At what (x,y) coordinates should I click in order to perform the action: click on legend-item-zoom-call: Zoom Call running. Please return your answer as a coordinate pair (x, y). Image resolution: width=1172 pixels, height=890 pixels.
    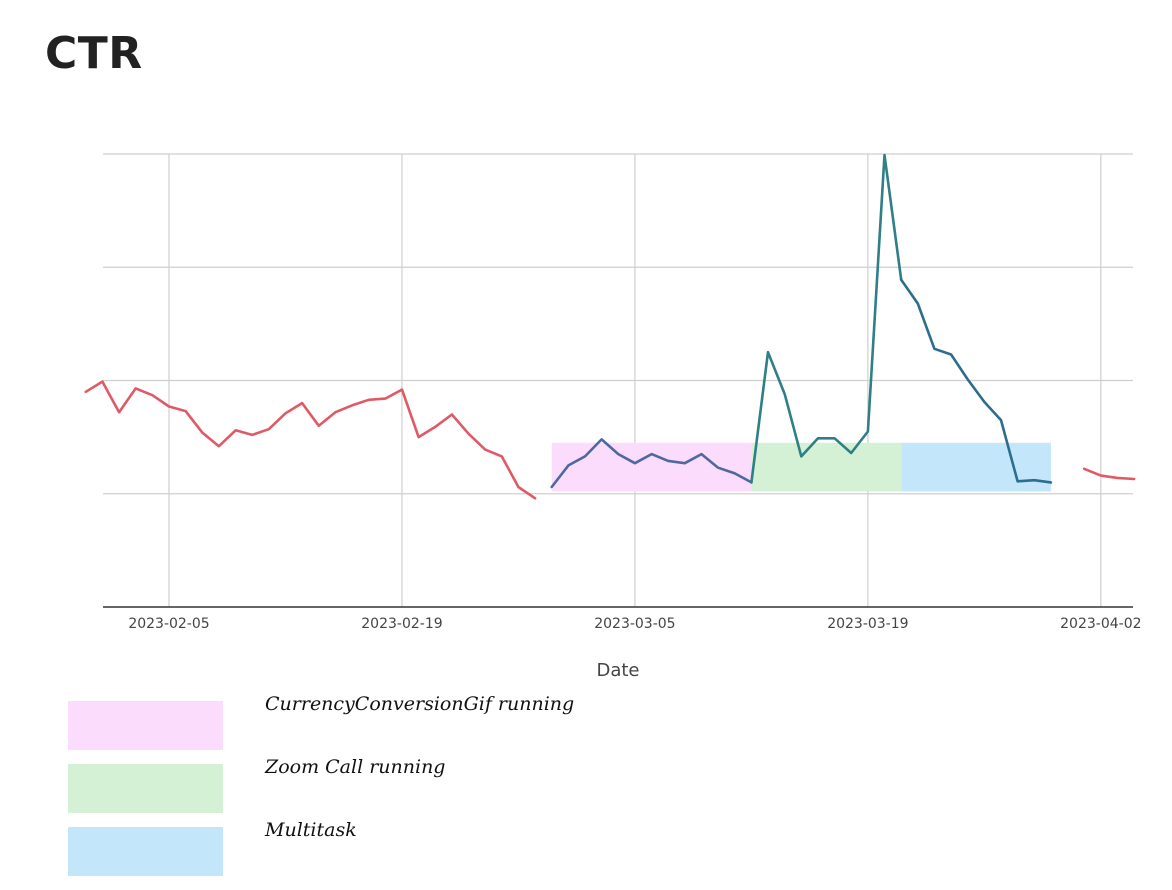
    Looking at the image, I should click on (418, 784).